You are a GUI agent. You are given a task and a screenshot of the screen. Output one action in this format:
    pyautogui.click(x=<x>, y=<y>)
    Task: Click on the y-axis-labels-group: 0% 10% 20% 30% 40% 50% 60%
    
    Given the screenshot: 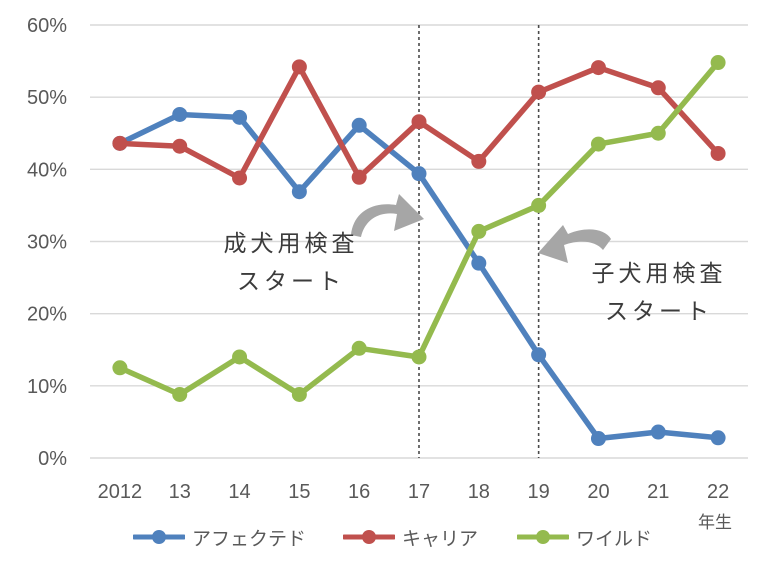 What is the action you would take?
    pyautogui.click(x=47, y=242)
    